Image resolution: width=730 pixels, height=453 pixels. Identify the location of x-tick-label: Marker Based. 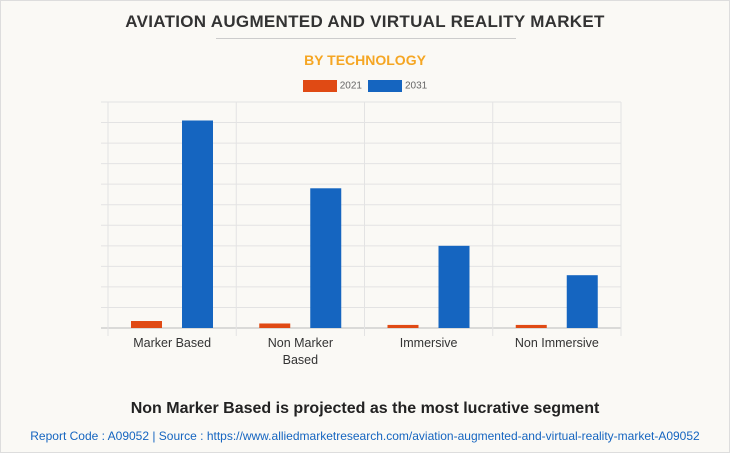
(172, 343).